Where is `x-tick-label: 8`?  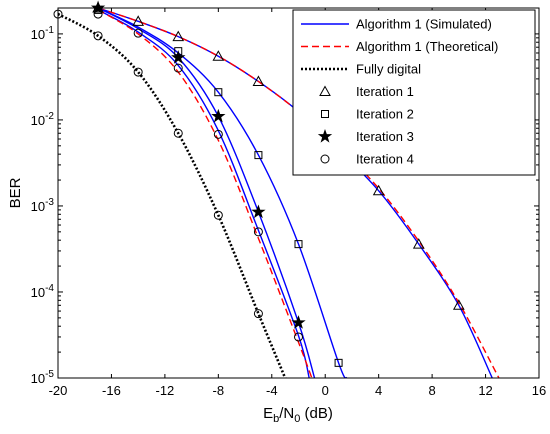
x-tick-label: 8 is located at coordinates (431, 390).